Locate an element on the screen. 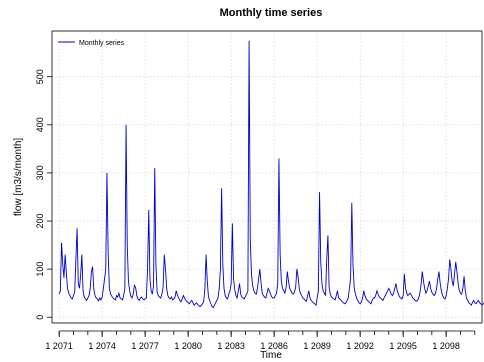 This screenshot has width=484, height=362. x-tick-label: 1 2077 is located at coordinates (145, 346).